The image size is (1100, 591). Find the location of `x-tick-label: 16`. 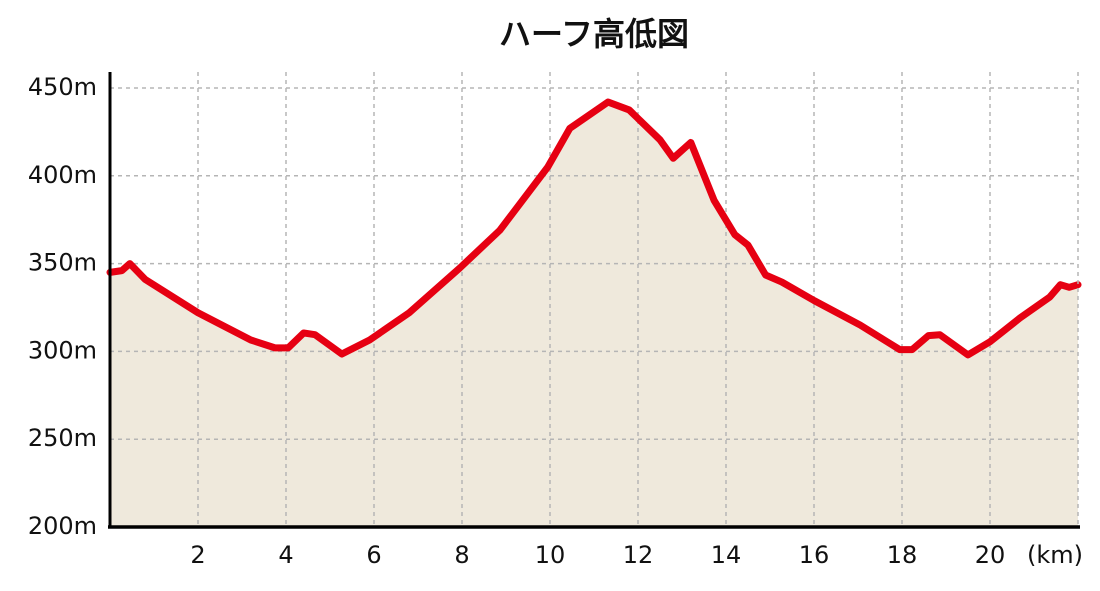

x-tick-label: 16 is located at coordinates (814, 555).